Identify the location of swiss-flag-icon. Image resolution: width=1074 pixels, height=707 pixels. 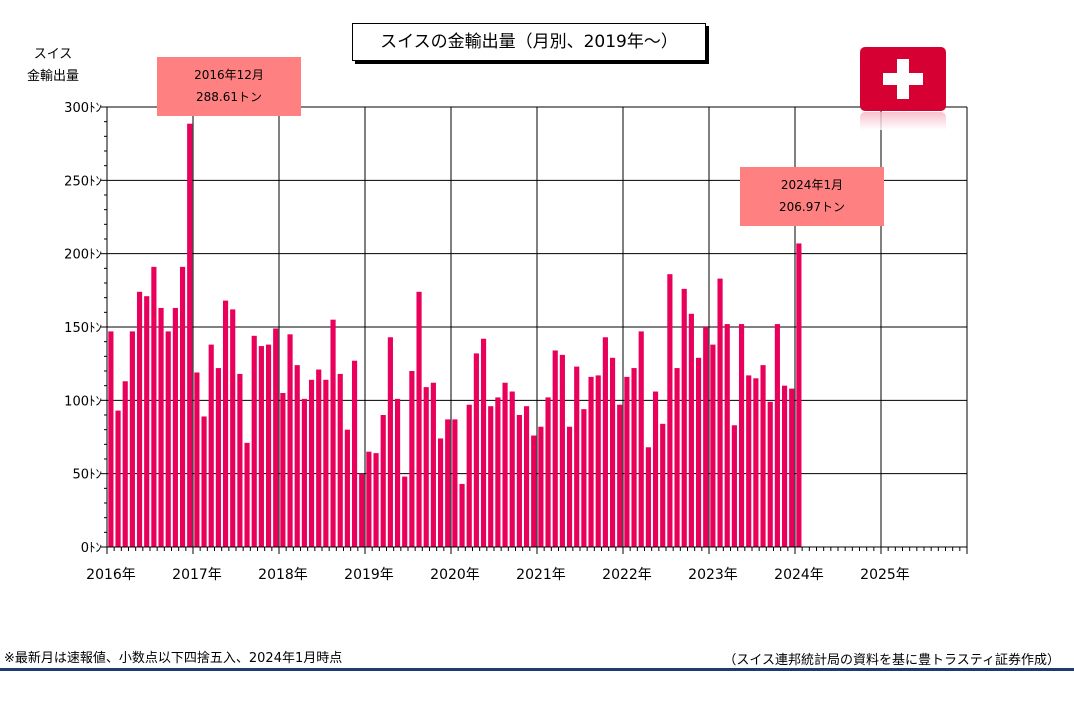
(903, 79).